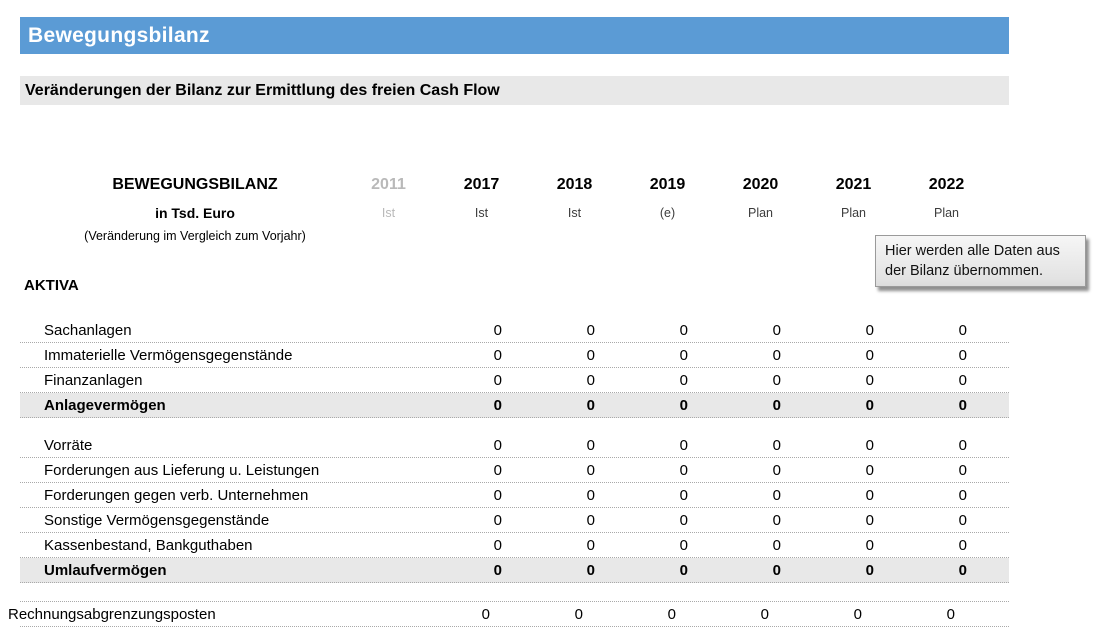 The height and width of the screenshot is (627, 1100). I want to click on table-row-rechnungsabgrenzungsposten: Rechnungsabgrenzungsposten 0 0 0 0 0 0, so click(508, 614).